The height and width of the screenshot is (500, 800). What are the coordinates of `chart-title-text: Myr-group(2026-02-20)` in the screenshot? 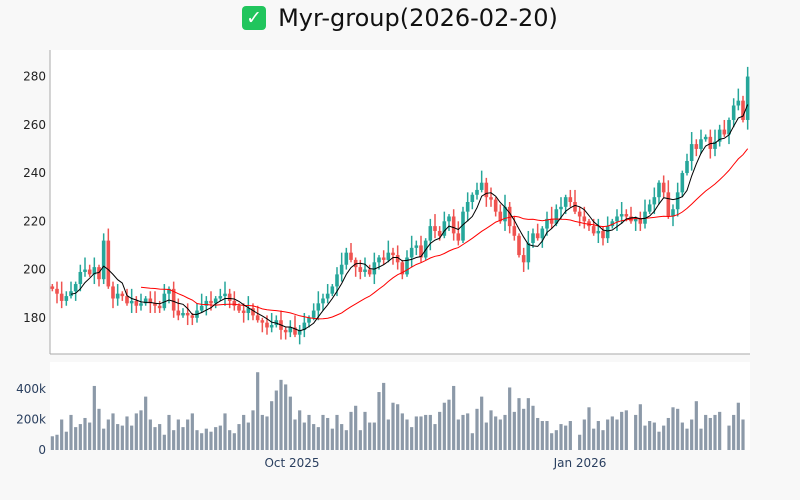 It's located at (418, 18).